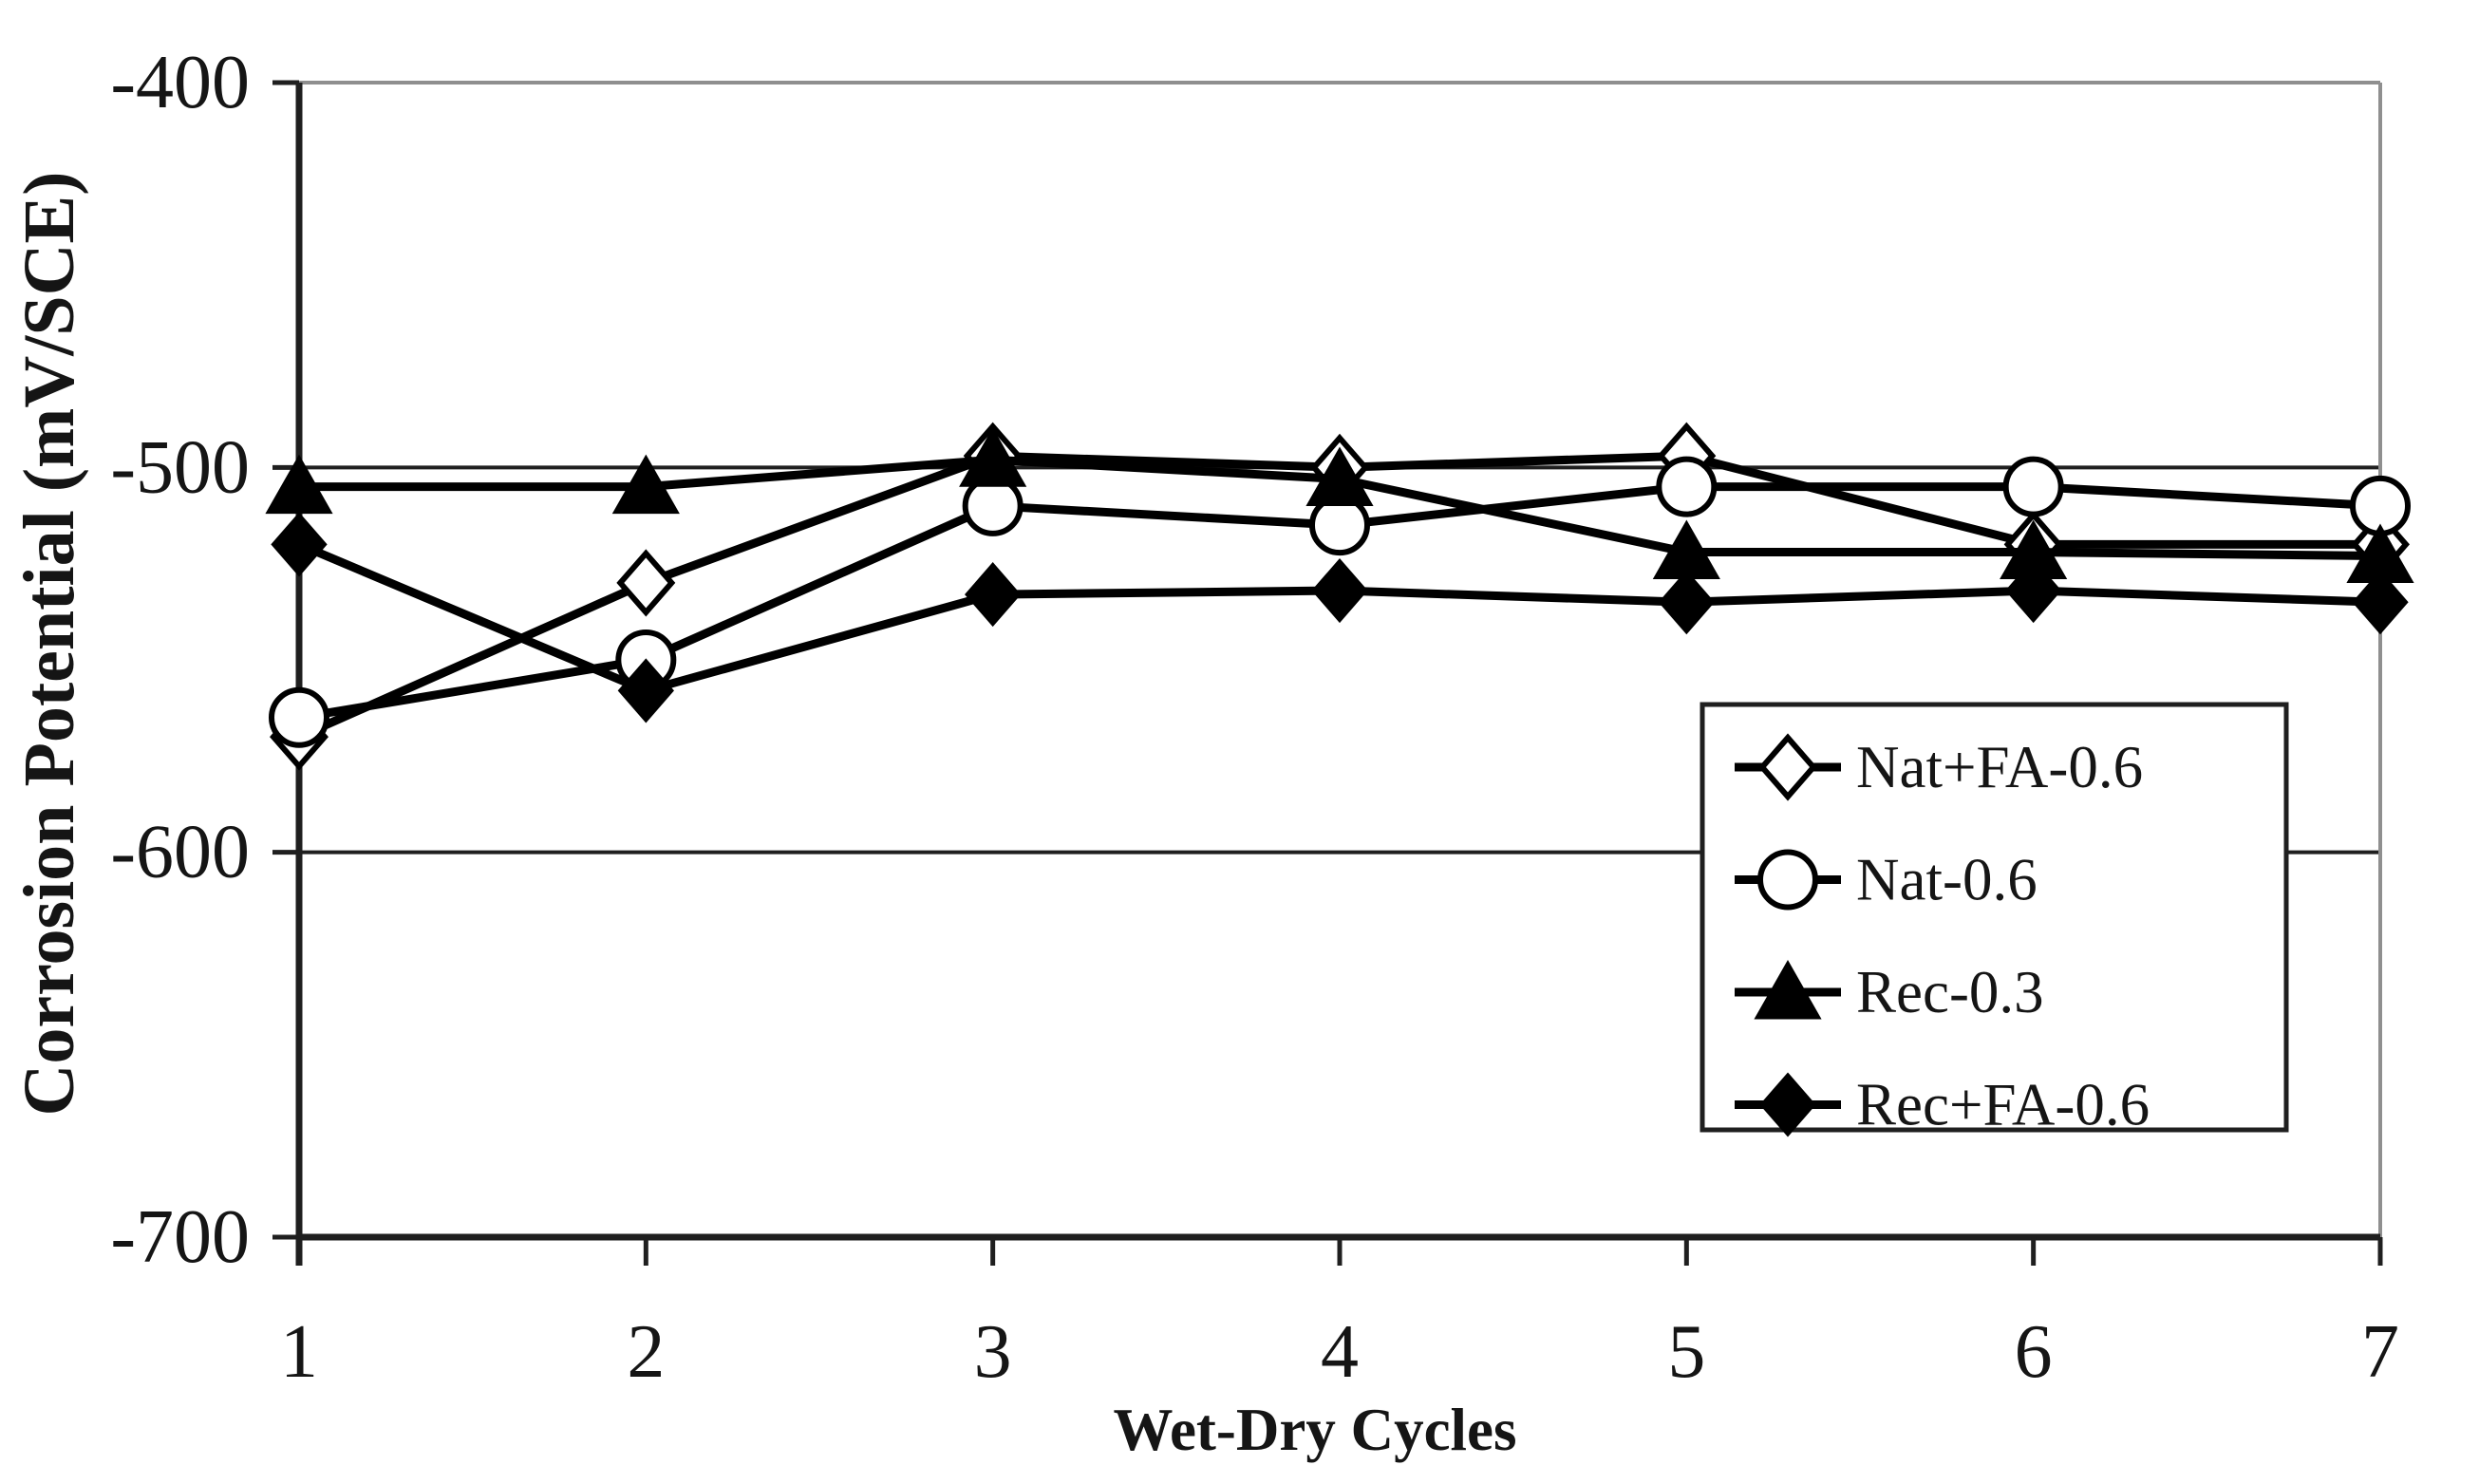 The image size is (2479, 1484). I want to click on x-tick-label: 7, so click(2380, 1352).